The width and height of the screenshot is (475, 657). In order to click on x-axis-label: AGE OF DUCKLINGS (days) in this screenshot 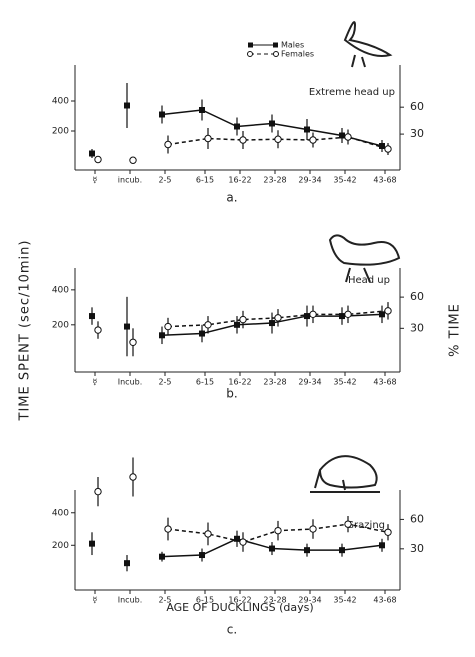, I will do `click(239, 607)`.